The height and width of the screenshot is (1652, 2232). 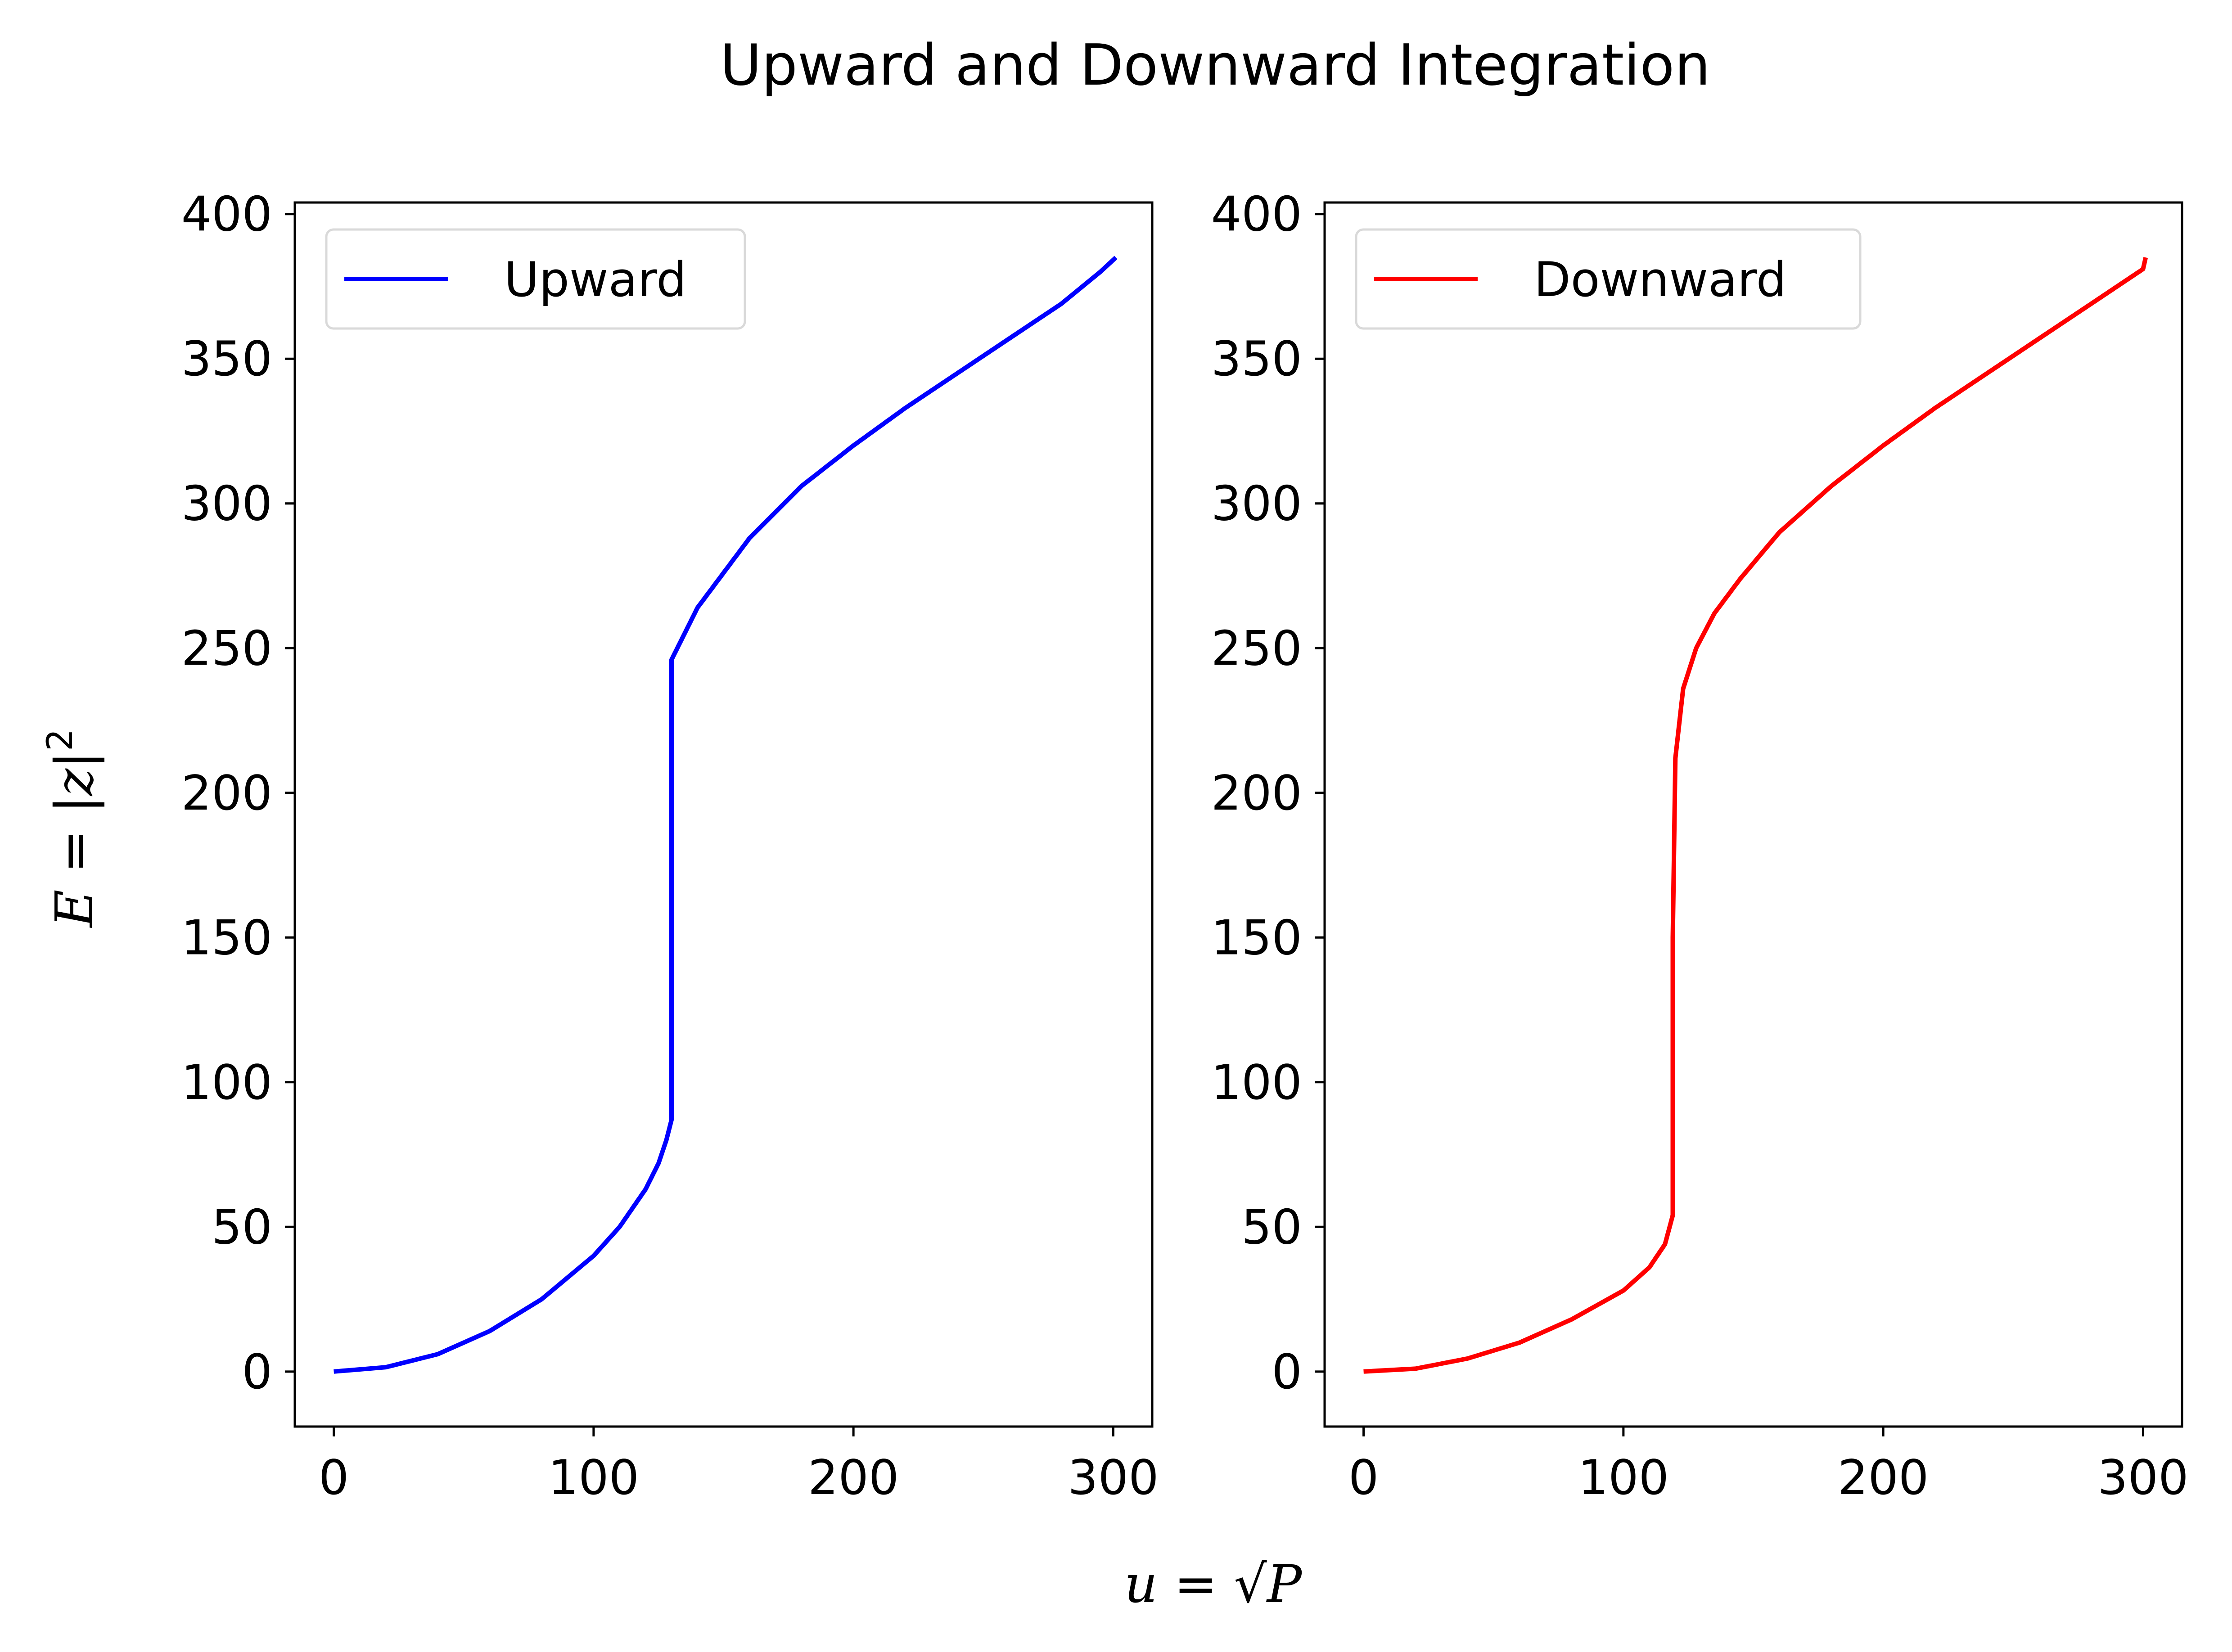 What do you see at coordinates (1660, 279) in the screenshot?
I see `legend-label: Downward` at bounding box center [1660, 279].